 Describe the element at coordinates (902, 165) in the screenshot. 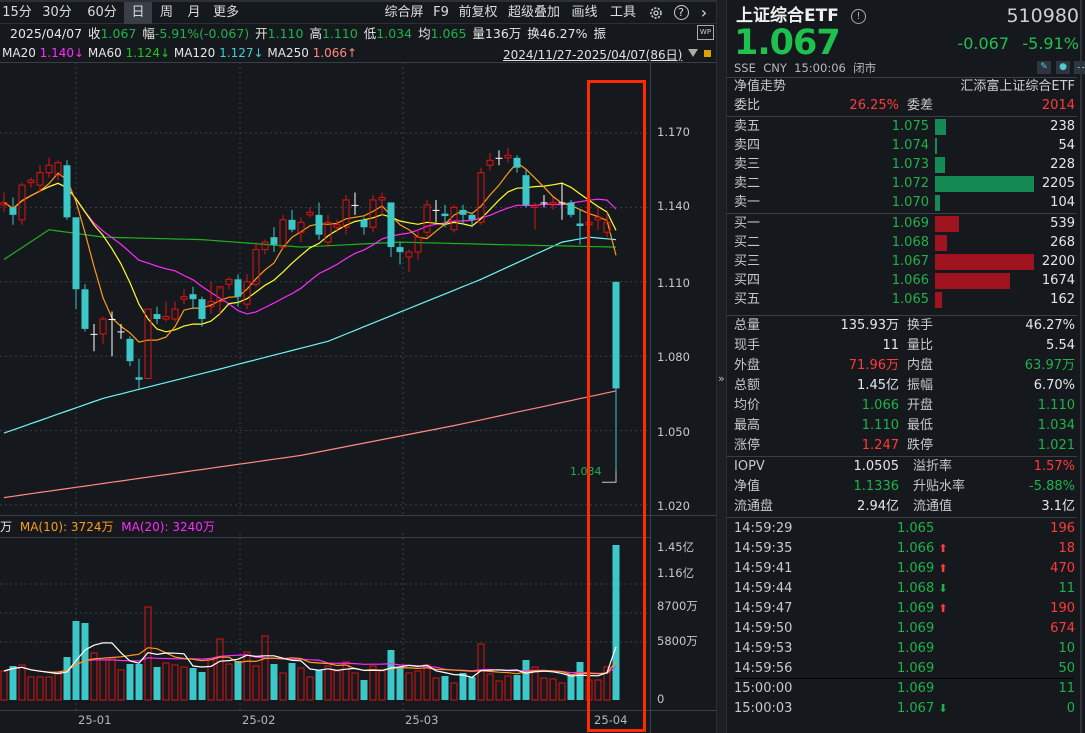

I see `ask-row: 卖三 1.073 228` at that location.